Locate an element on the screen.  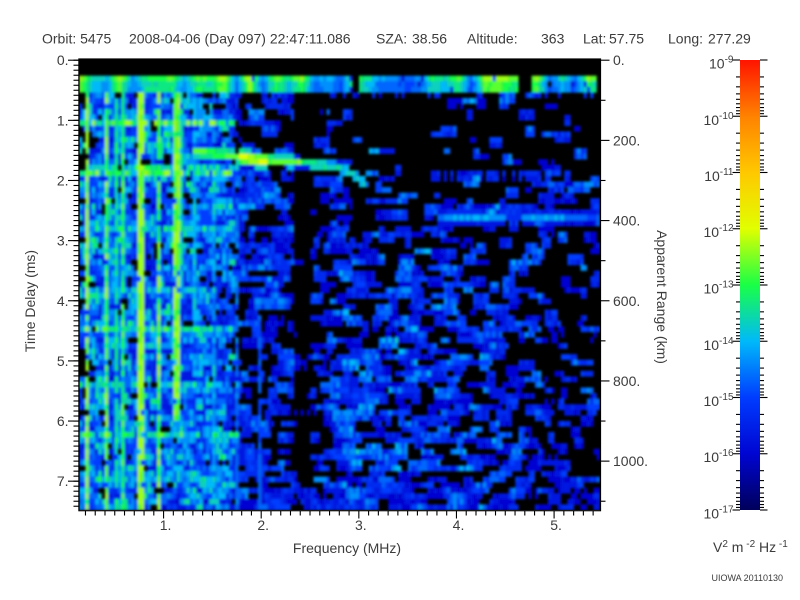
svg-text: 363 is located at coordinates (553, 39).